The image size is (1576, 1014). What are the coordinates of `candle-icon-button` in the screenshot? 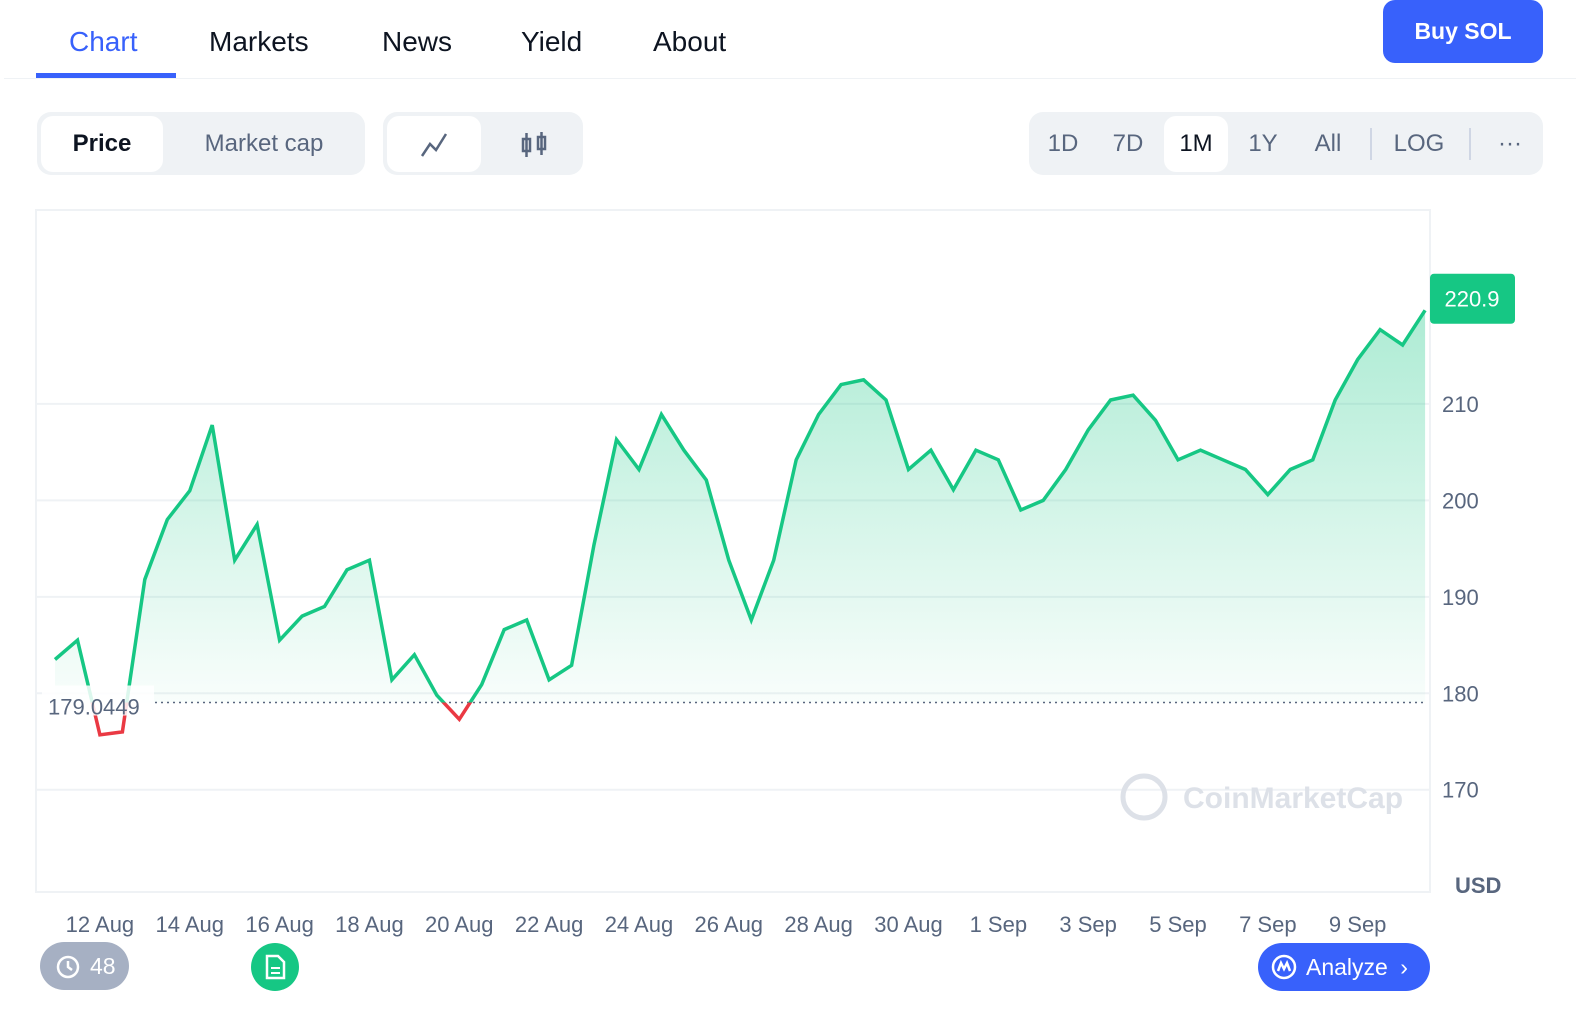 It's located at (534, 144).